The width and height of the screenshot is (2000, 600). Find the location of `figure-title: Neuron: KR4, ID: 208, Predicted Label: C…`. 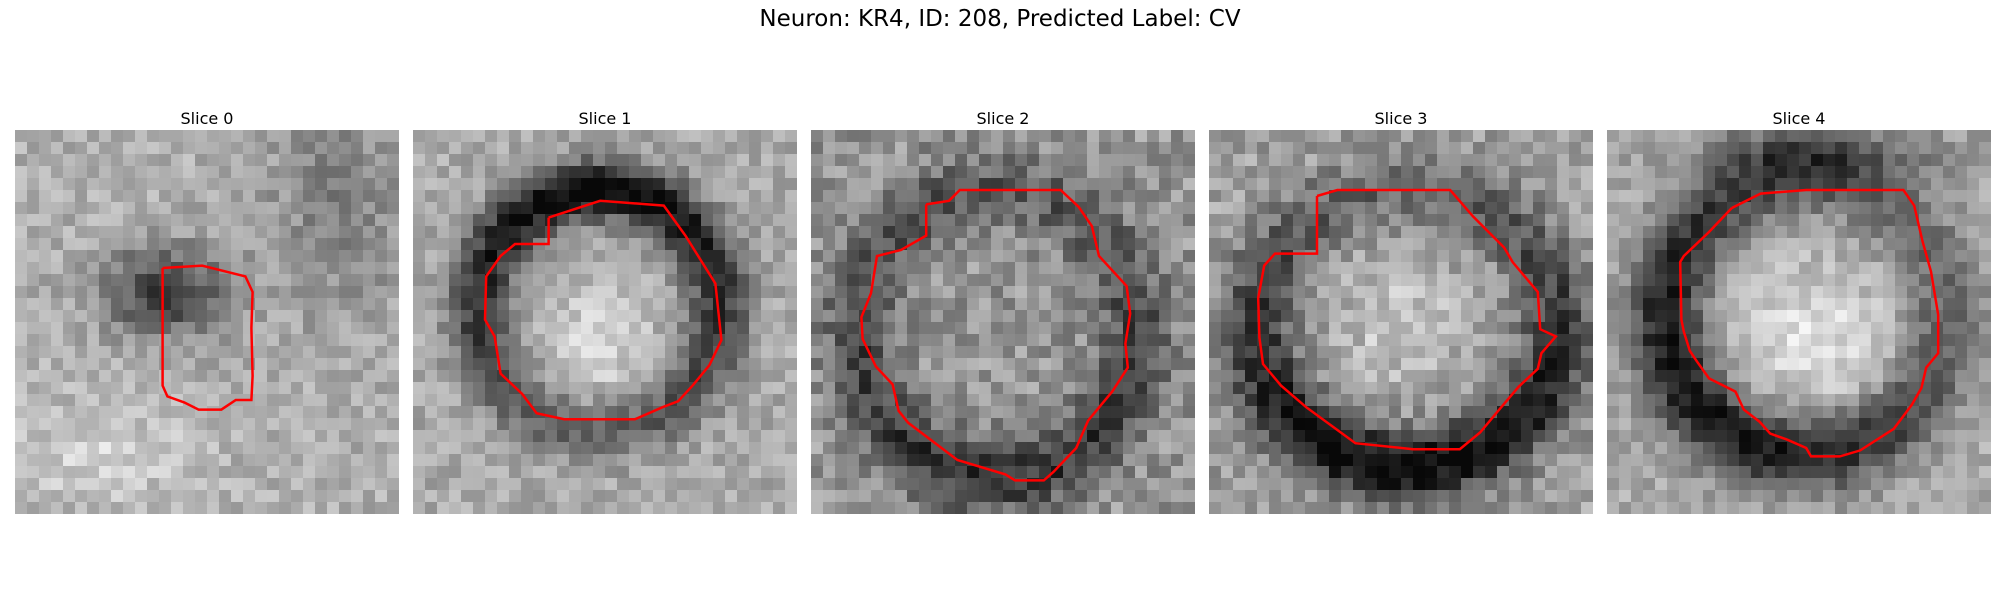

figure-title: Neuron: KR4, ID: 208, Predicted Label: C… is located at coordinates (1000, 19).